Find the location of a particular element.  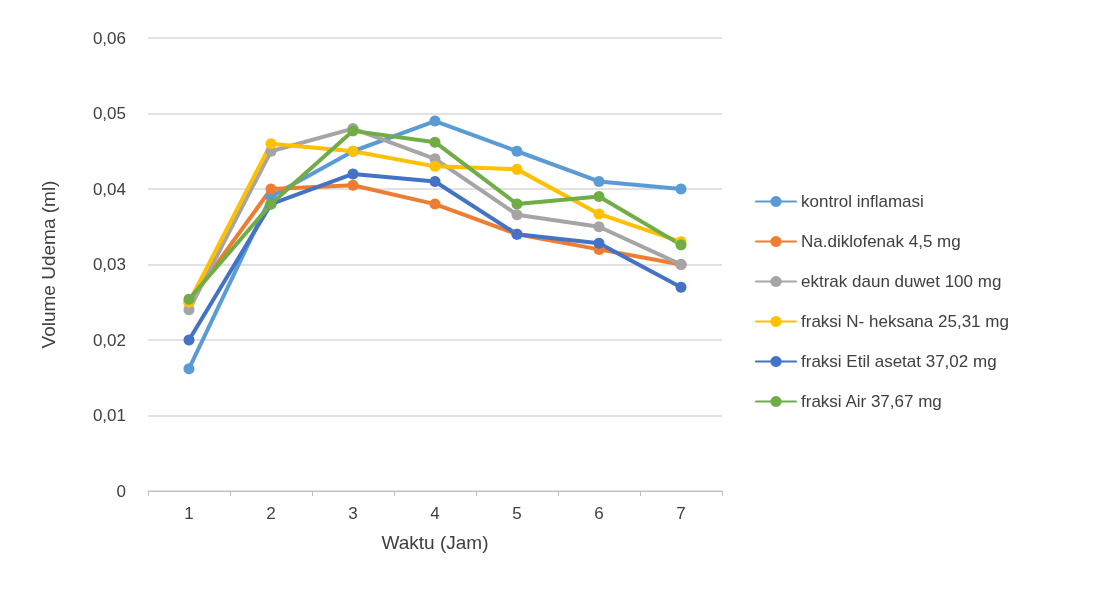

y-tick-label: 0 is located at coordinates (121, 491).